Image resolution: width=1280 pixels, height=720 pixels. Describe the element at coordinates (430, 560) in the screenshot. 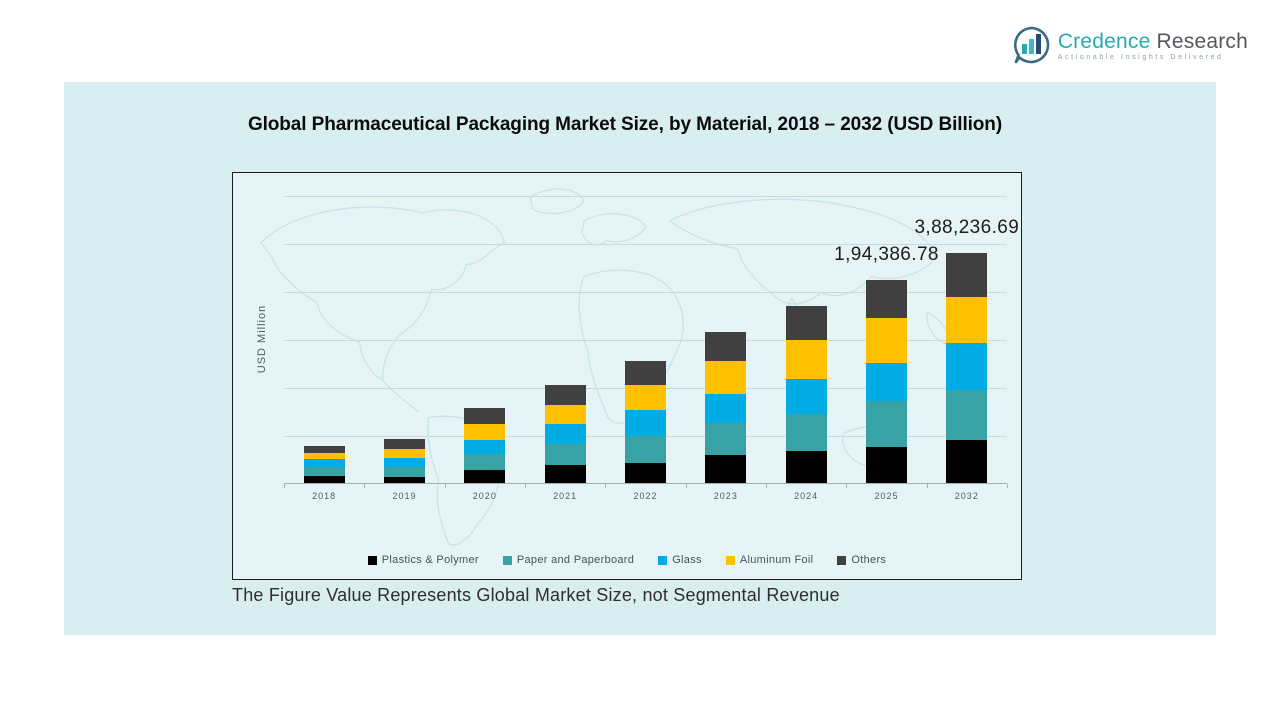

I see `legend-label: Plastics & Polymer` at that location.